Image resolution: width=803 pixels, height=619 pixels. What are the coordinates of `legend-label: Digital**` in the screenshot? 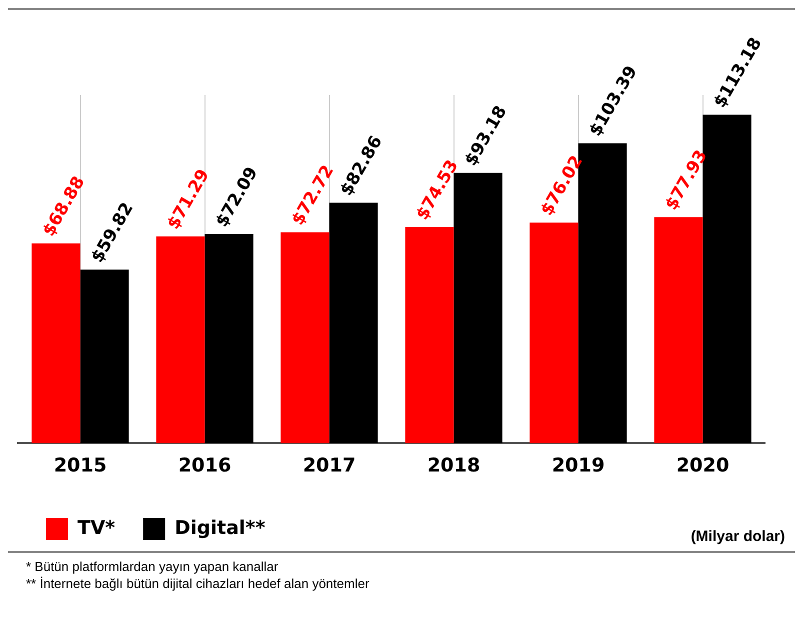 It's located at (220, 527).